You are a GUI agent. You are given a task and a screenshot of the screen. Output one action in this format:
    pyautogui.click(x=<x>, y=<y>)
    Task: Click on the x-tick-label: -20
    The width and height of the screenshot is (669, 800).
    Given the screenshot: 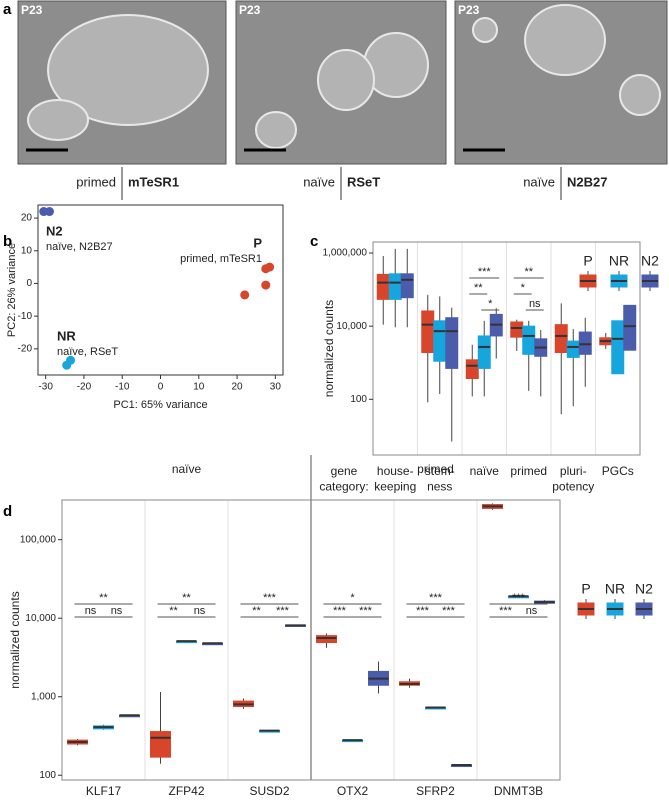 What is the action you would take?
    pyautogui.click(x=84, y=387)
    